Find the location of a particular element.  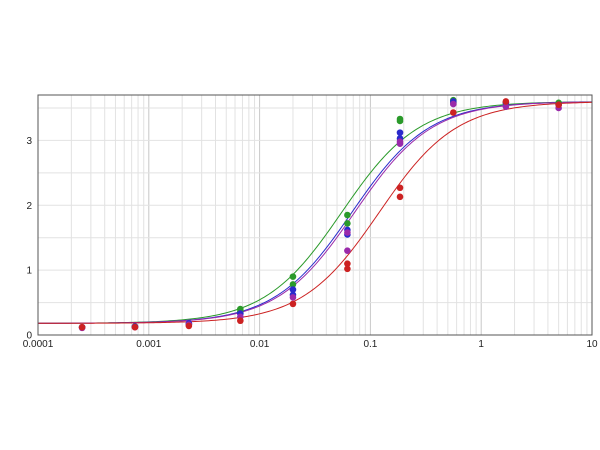

y-tick-label: 3 is located at coordinates (29, 141).